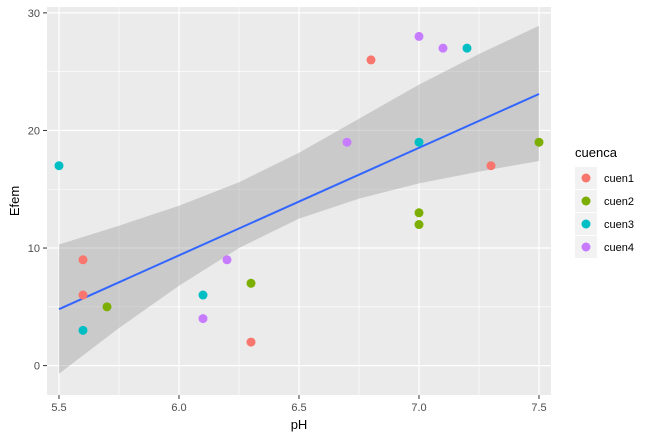 The width and height of the screenshot is (653, 437). I want to click on y-tick-label: 0, so click(37, 367).